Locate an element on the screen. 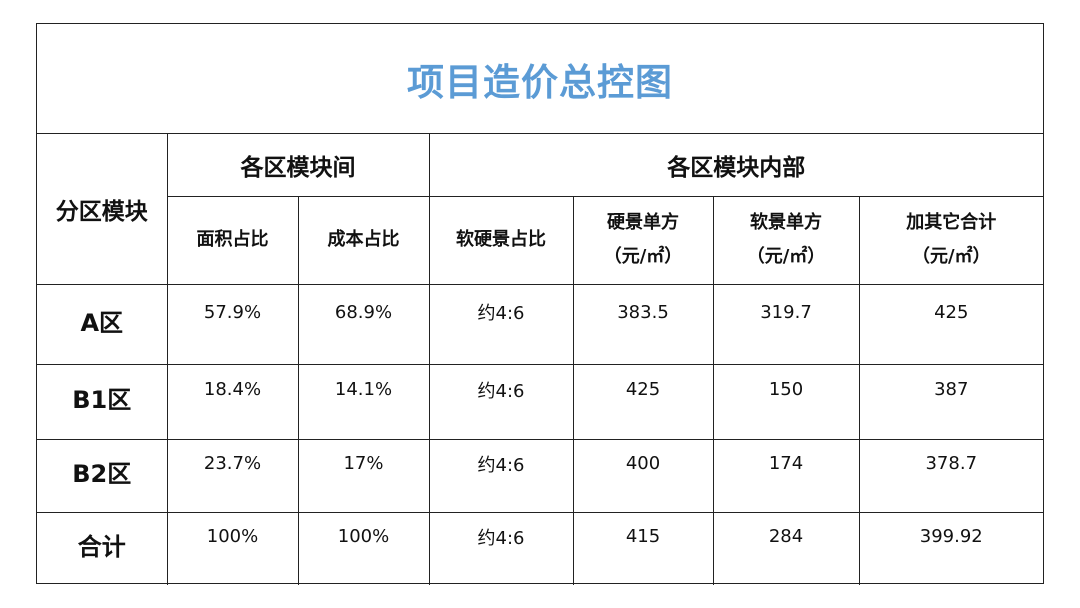 This screenshot has height=608, width=1080. area-ratio-cell: 23.7% is located at coordinates (232, 475).